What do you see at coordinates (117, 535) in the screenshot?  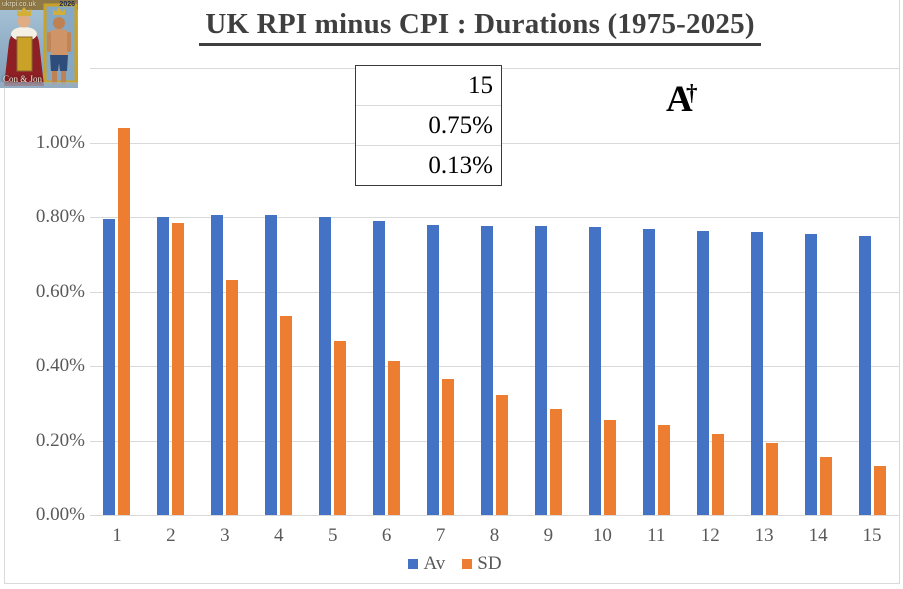 I see `x-tick-1: 1` at bounding box center [117, 535].